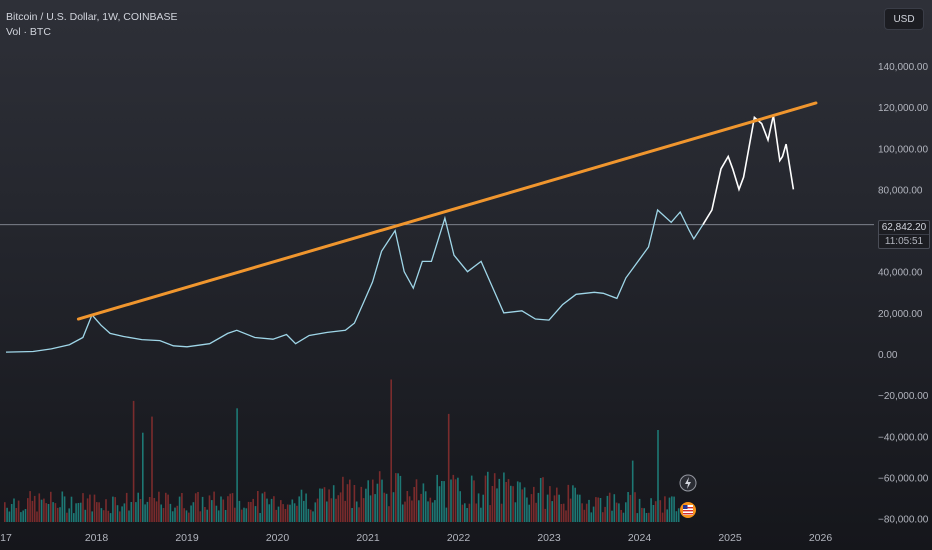  I want to click on symbol-title: Bitcoin / U.S. Dollar, 1W, COINBASE, so click(92, 17).